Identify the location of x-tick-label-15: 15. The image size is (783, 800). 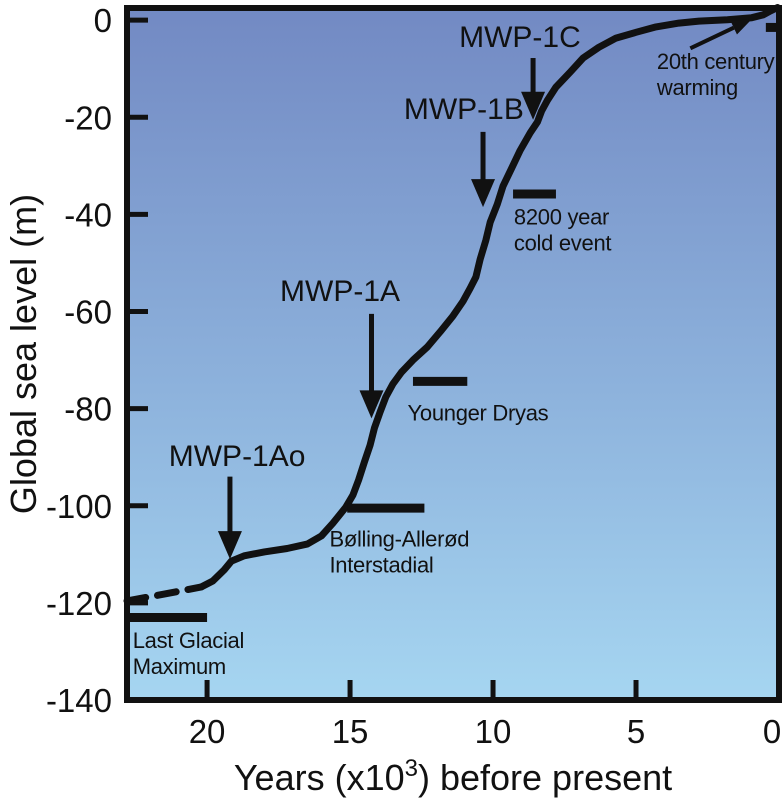
(350, 731).